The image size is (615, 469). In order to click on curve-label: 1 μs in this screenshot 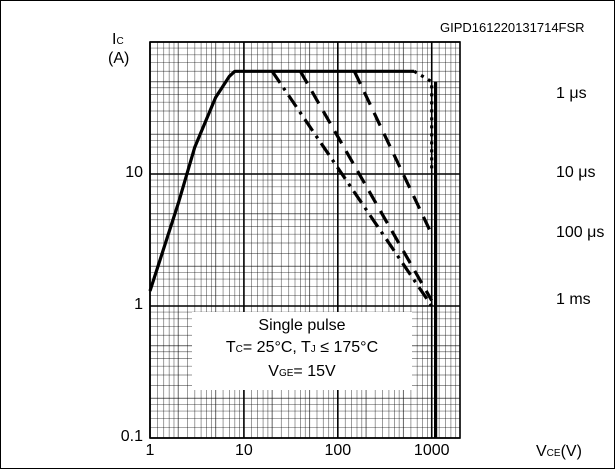, I will do `click(571, 93)`.